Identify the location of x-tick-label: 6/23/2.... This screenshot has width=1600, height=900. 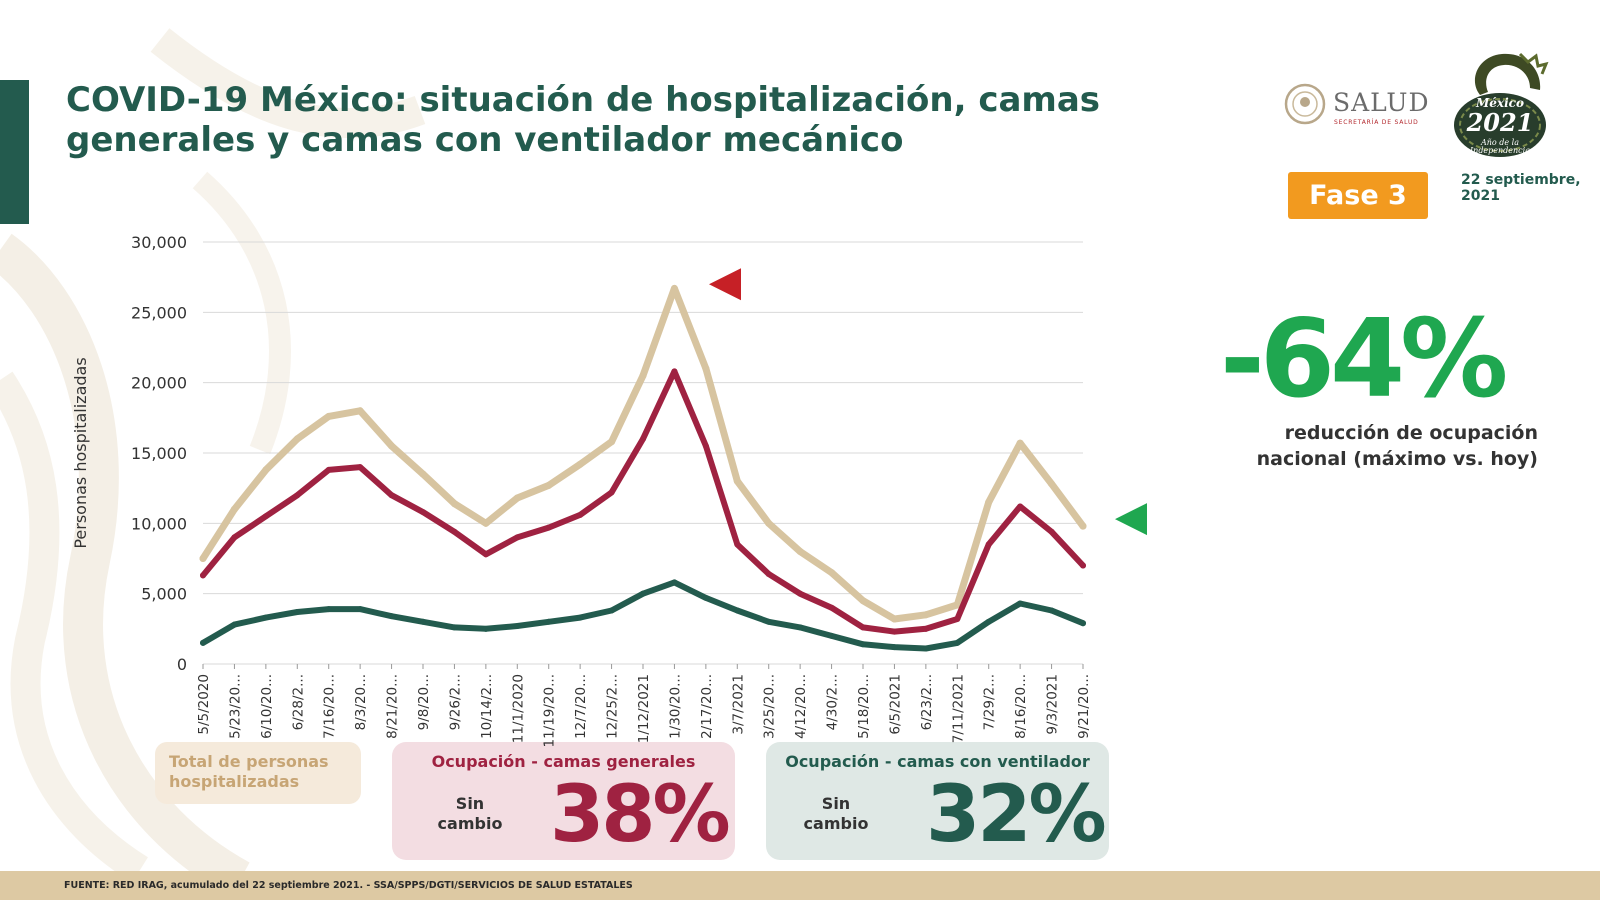
(927, 702).